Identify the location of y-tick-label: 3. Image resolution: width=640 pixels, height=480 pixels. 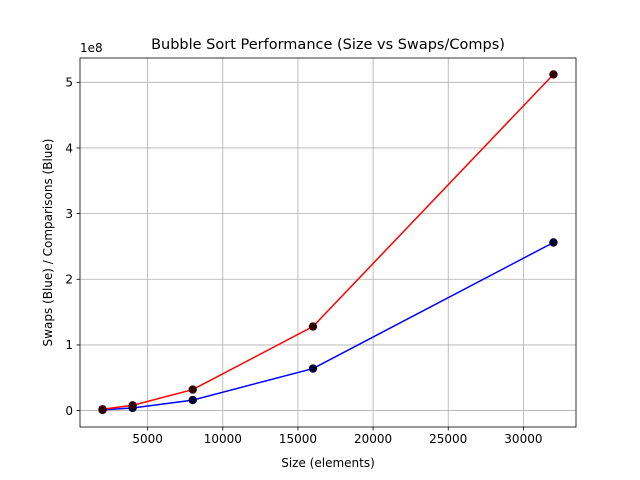
(69, 214).